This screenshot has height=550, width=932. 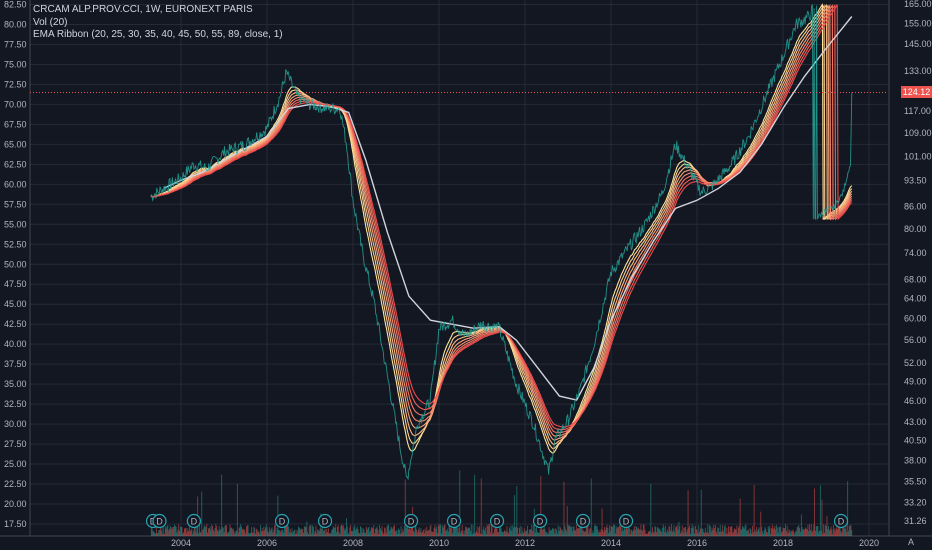 I want to click on symbol-title: CRCAM ALP.PROV.CCI, 1W, EURONEXT PARIS, so click(x=143, y=9).